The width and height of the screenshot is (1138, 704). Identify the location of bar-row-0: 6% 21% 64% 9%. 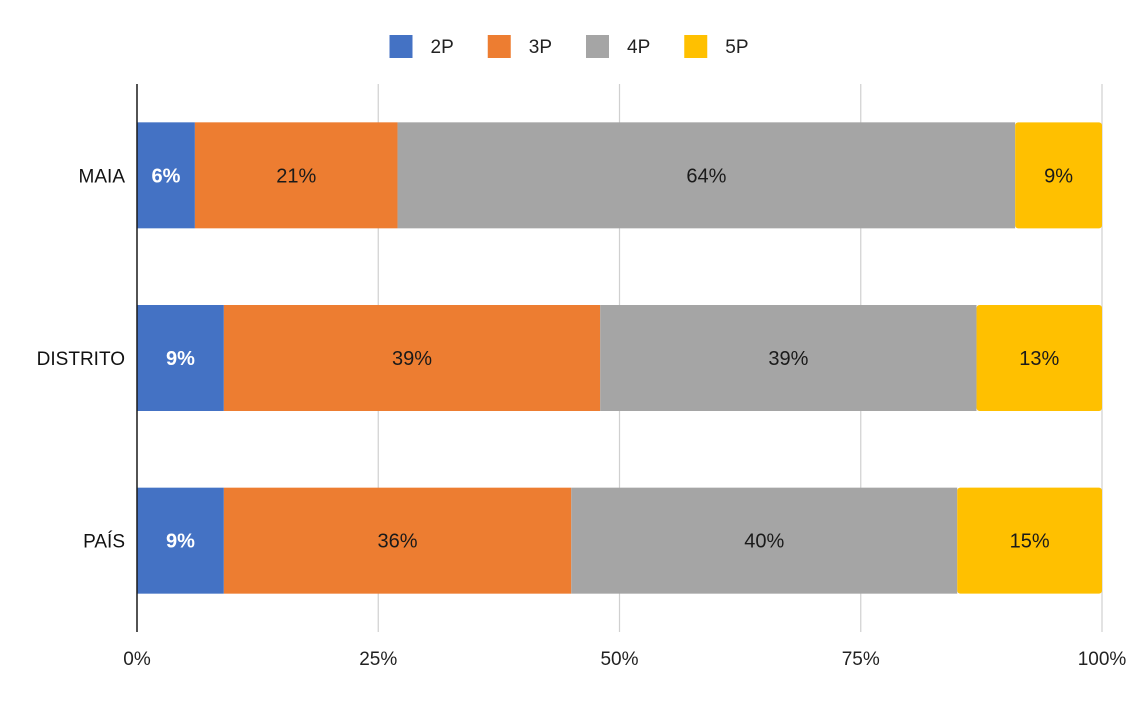
(619, 175).